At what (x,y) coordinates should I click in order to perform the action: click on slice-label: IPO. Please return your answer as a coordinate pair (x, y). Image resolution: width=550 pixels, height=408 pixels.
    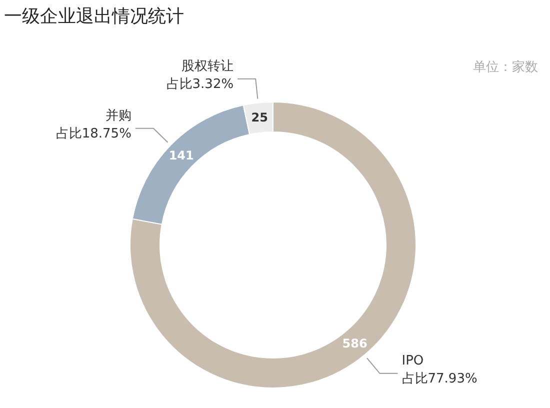
    Looking at the image, I should click on (413, 360).